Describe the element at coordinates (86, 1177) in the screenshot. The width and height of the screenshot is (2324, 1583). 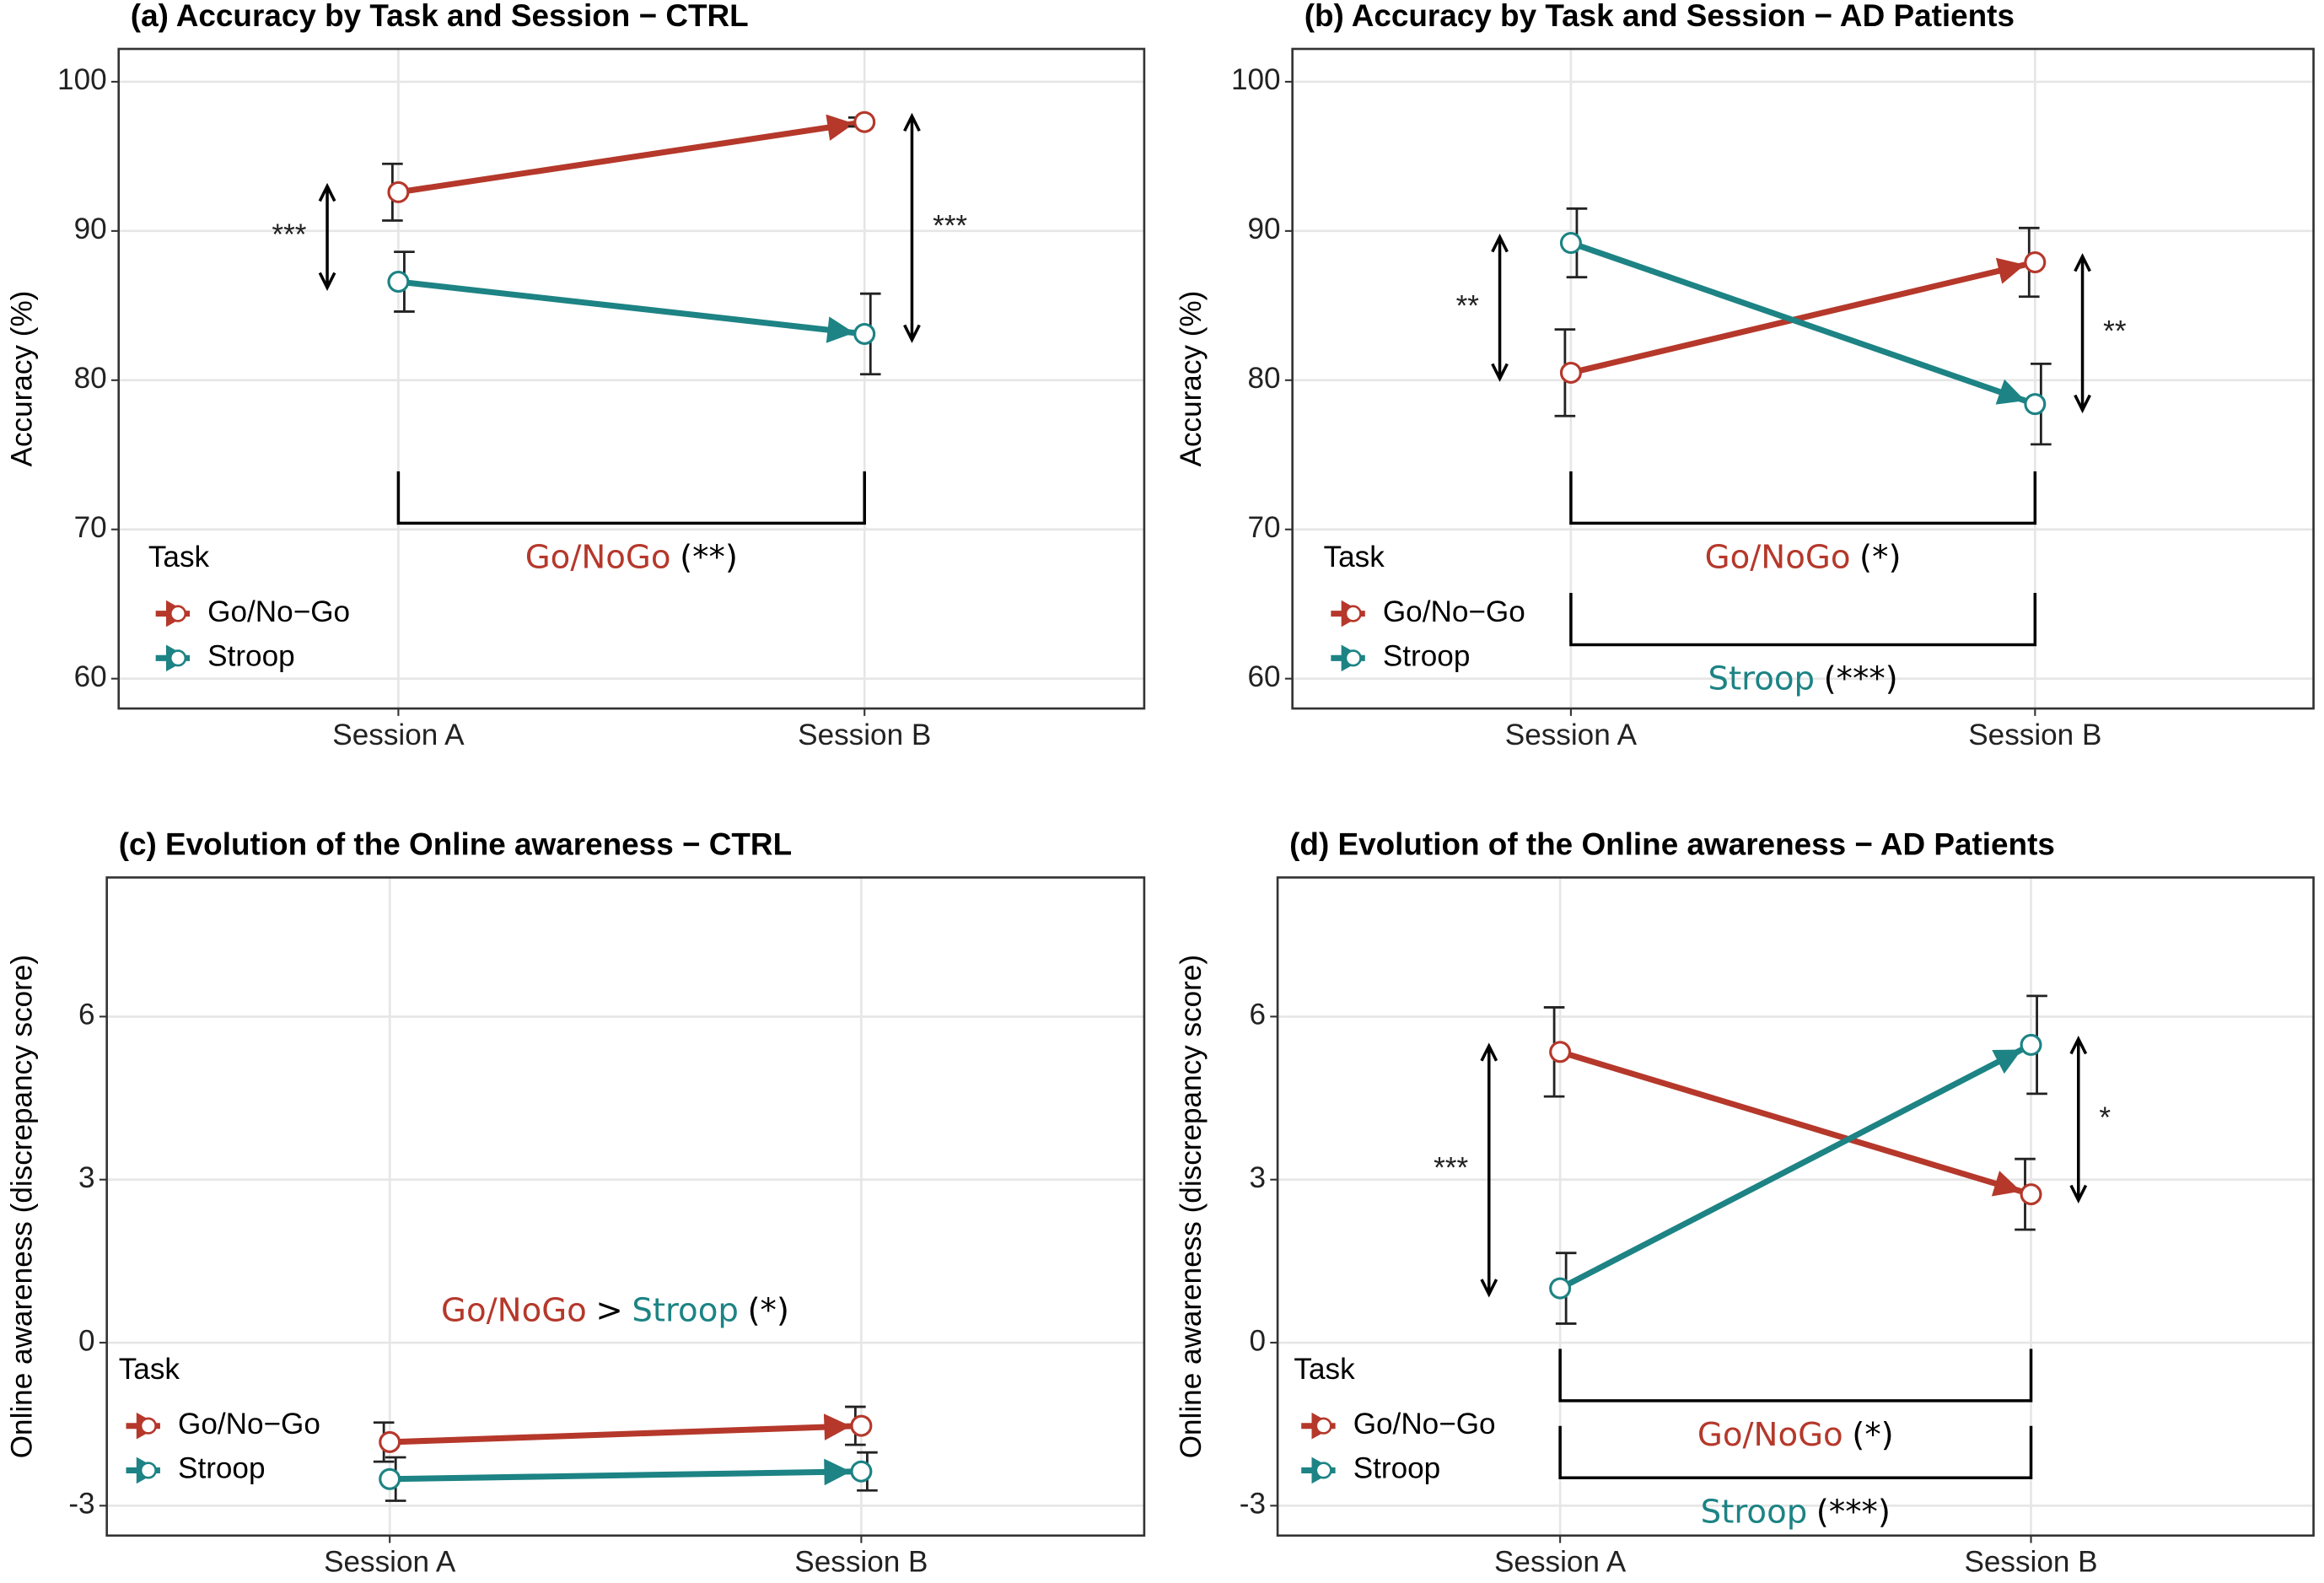
I see `y-tick-label: 3` at that location.